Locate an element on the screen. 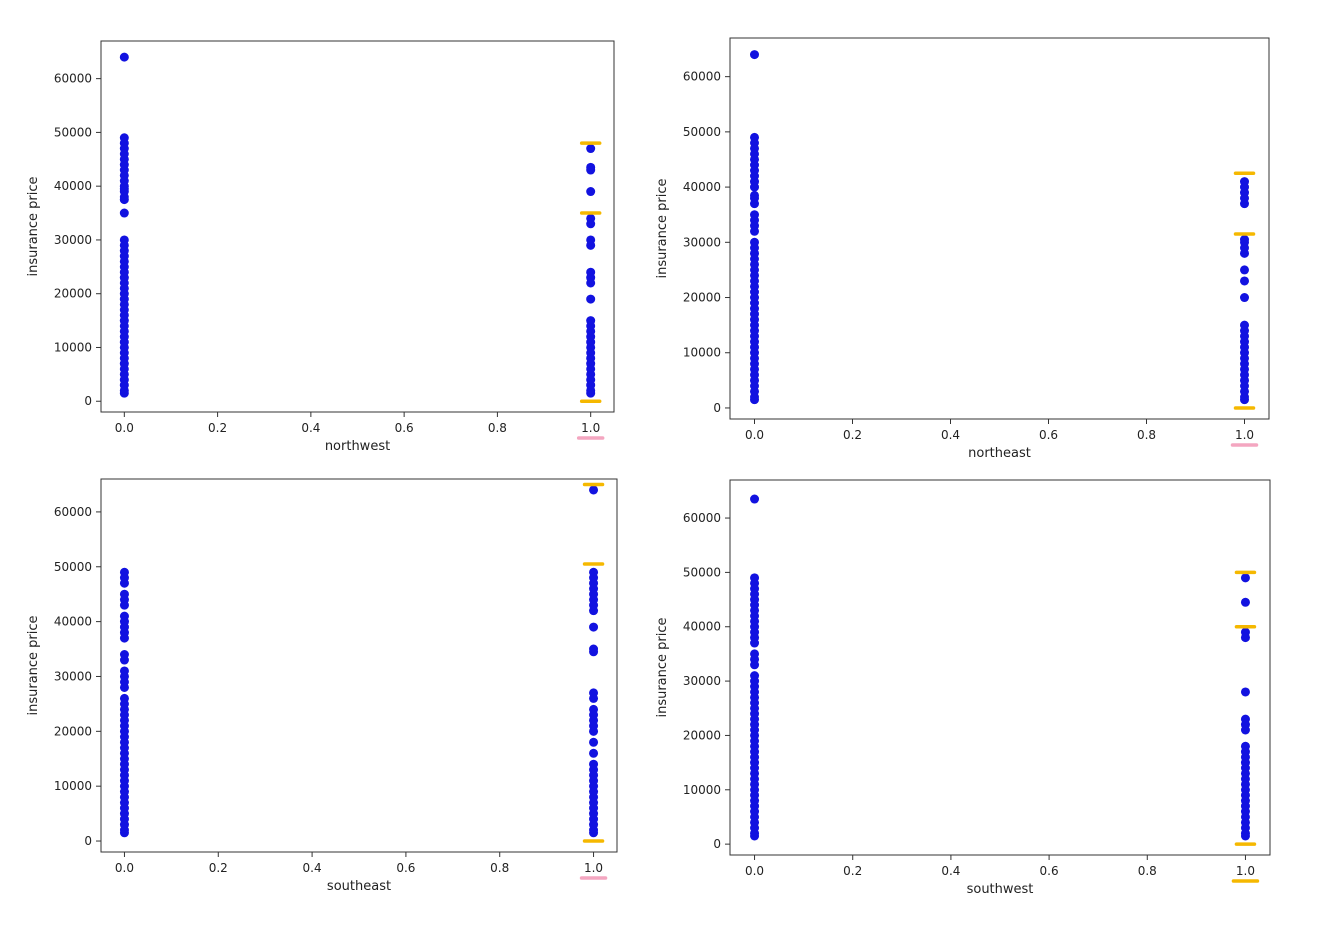 The height and width of the screenshot is (938, 1332). x-axis-label: northeast is located at coordinates (999, 453).